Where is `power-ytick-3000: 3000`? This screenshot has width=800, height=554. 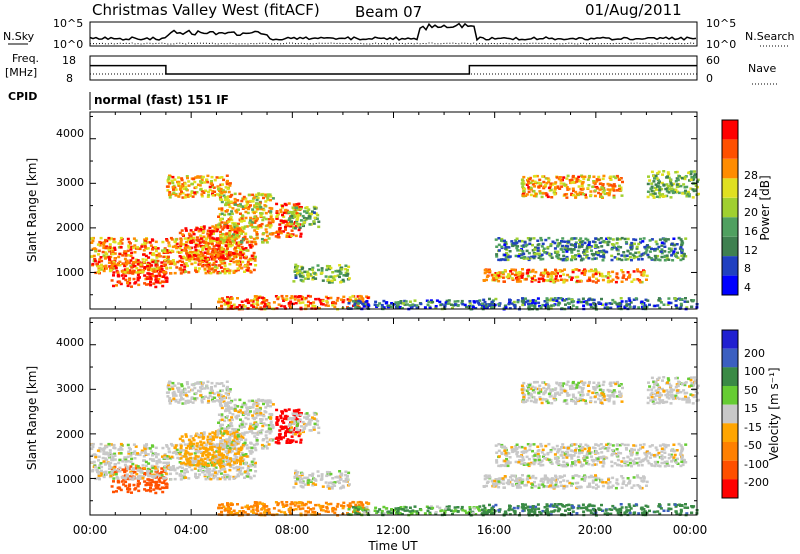
power-ytick-3000: 3000 is located at coordinates (70, 182).